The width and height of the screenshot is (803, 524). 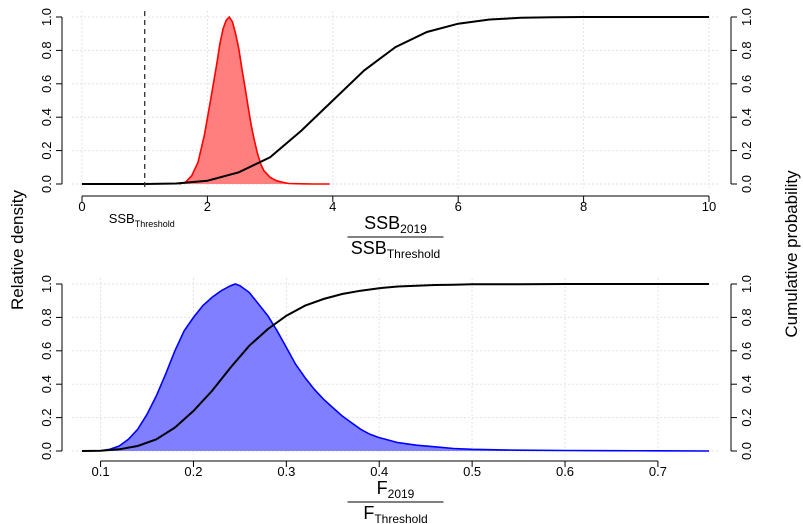 What do you see at coordinates (658, 471) in the screenshot?
I see `x-tick-label-1-6: 0.7` at bounding box center [658, 471].